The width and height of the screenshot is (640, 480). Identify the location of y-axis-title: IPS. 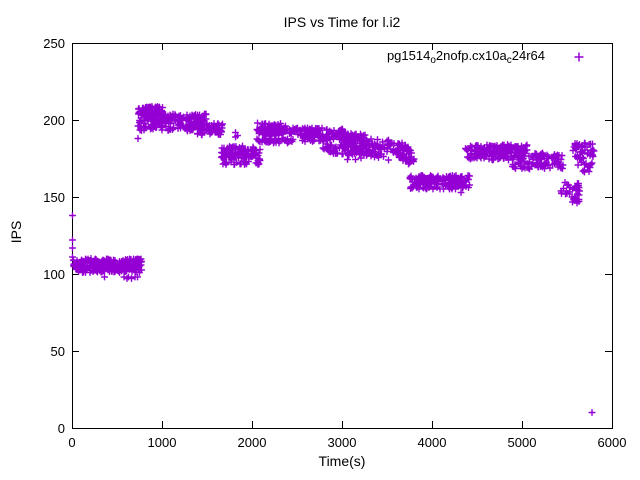
(16, 232).